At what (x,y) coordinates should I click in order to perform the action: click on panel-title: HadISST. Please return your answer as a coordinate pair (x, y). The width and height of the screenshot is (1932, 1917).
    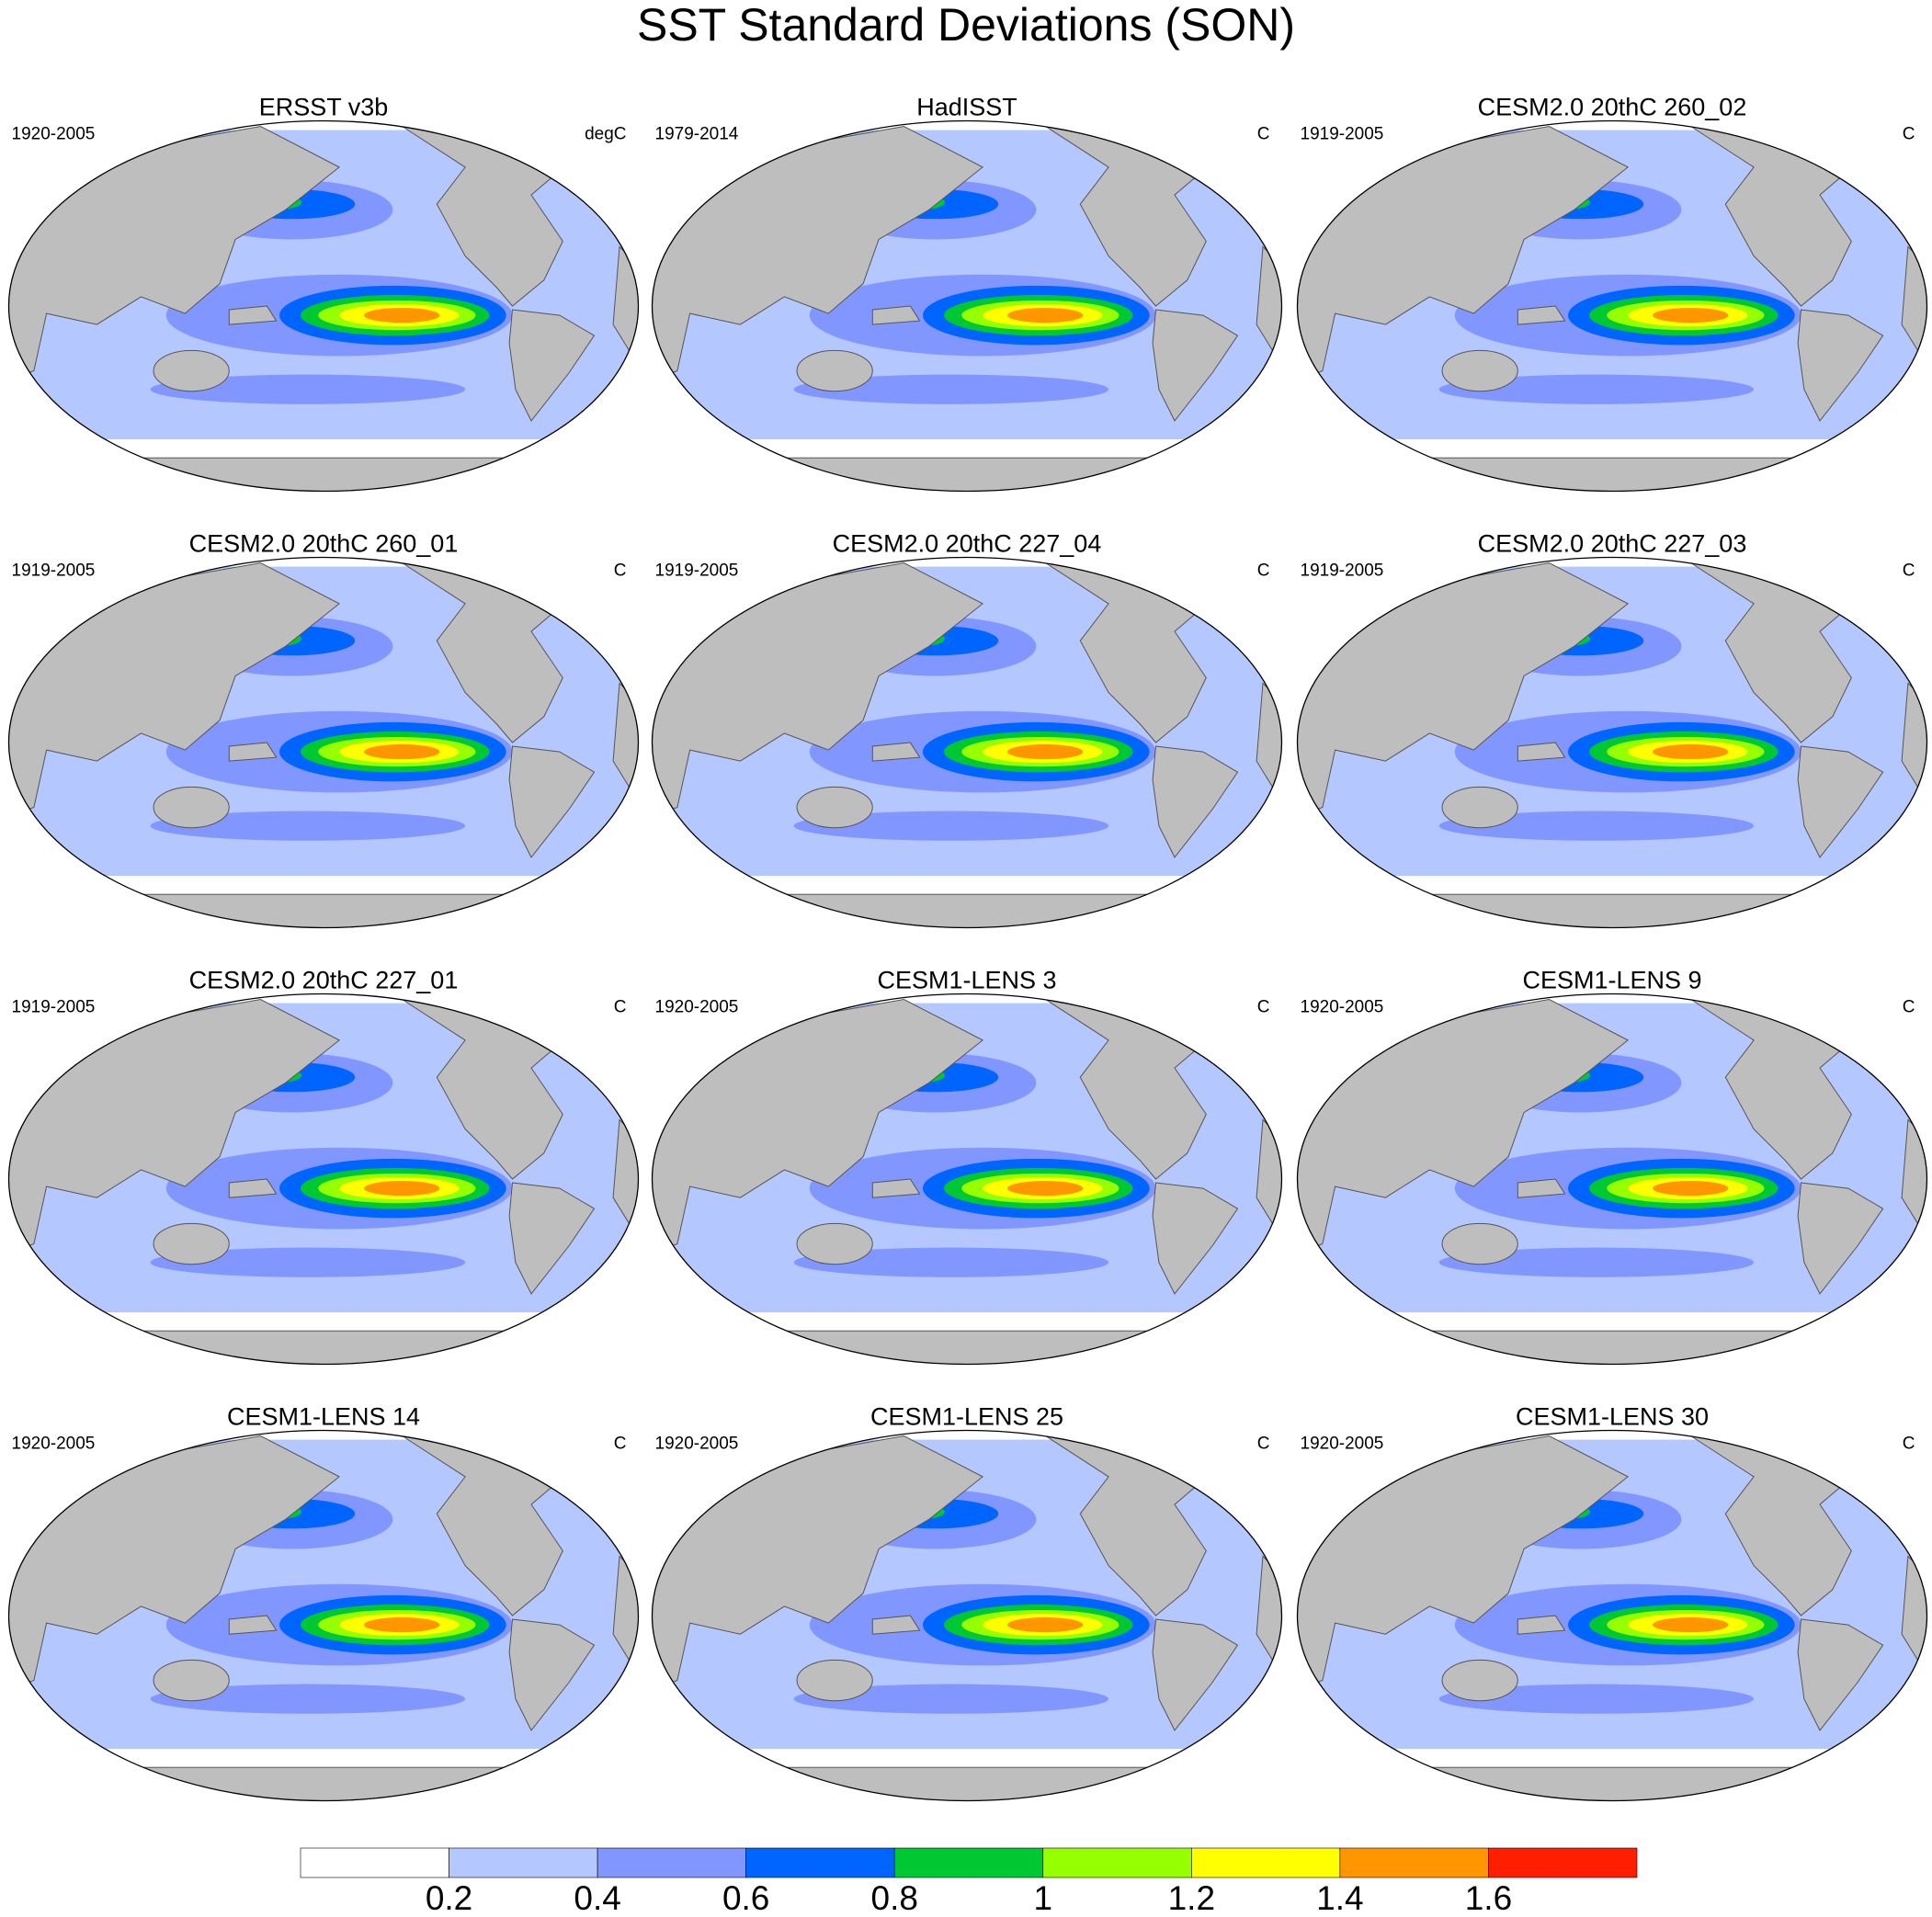
    Looking at the image, I should click on (966, 108).